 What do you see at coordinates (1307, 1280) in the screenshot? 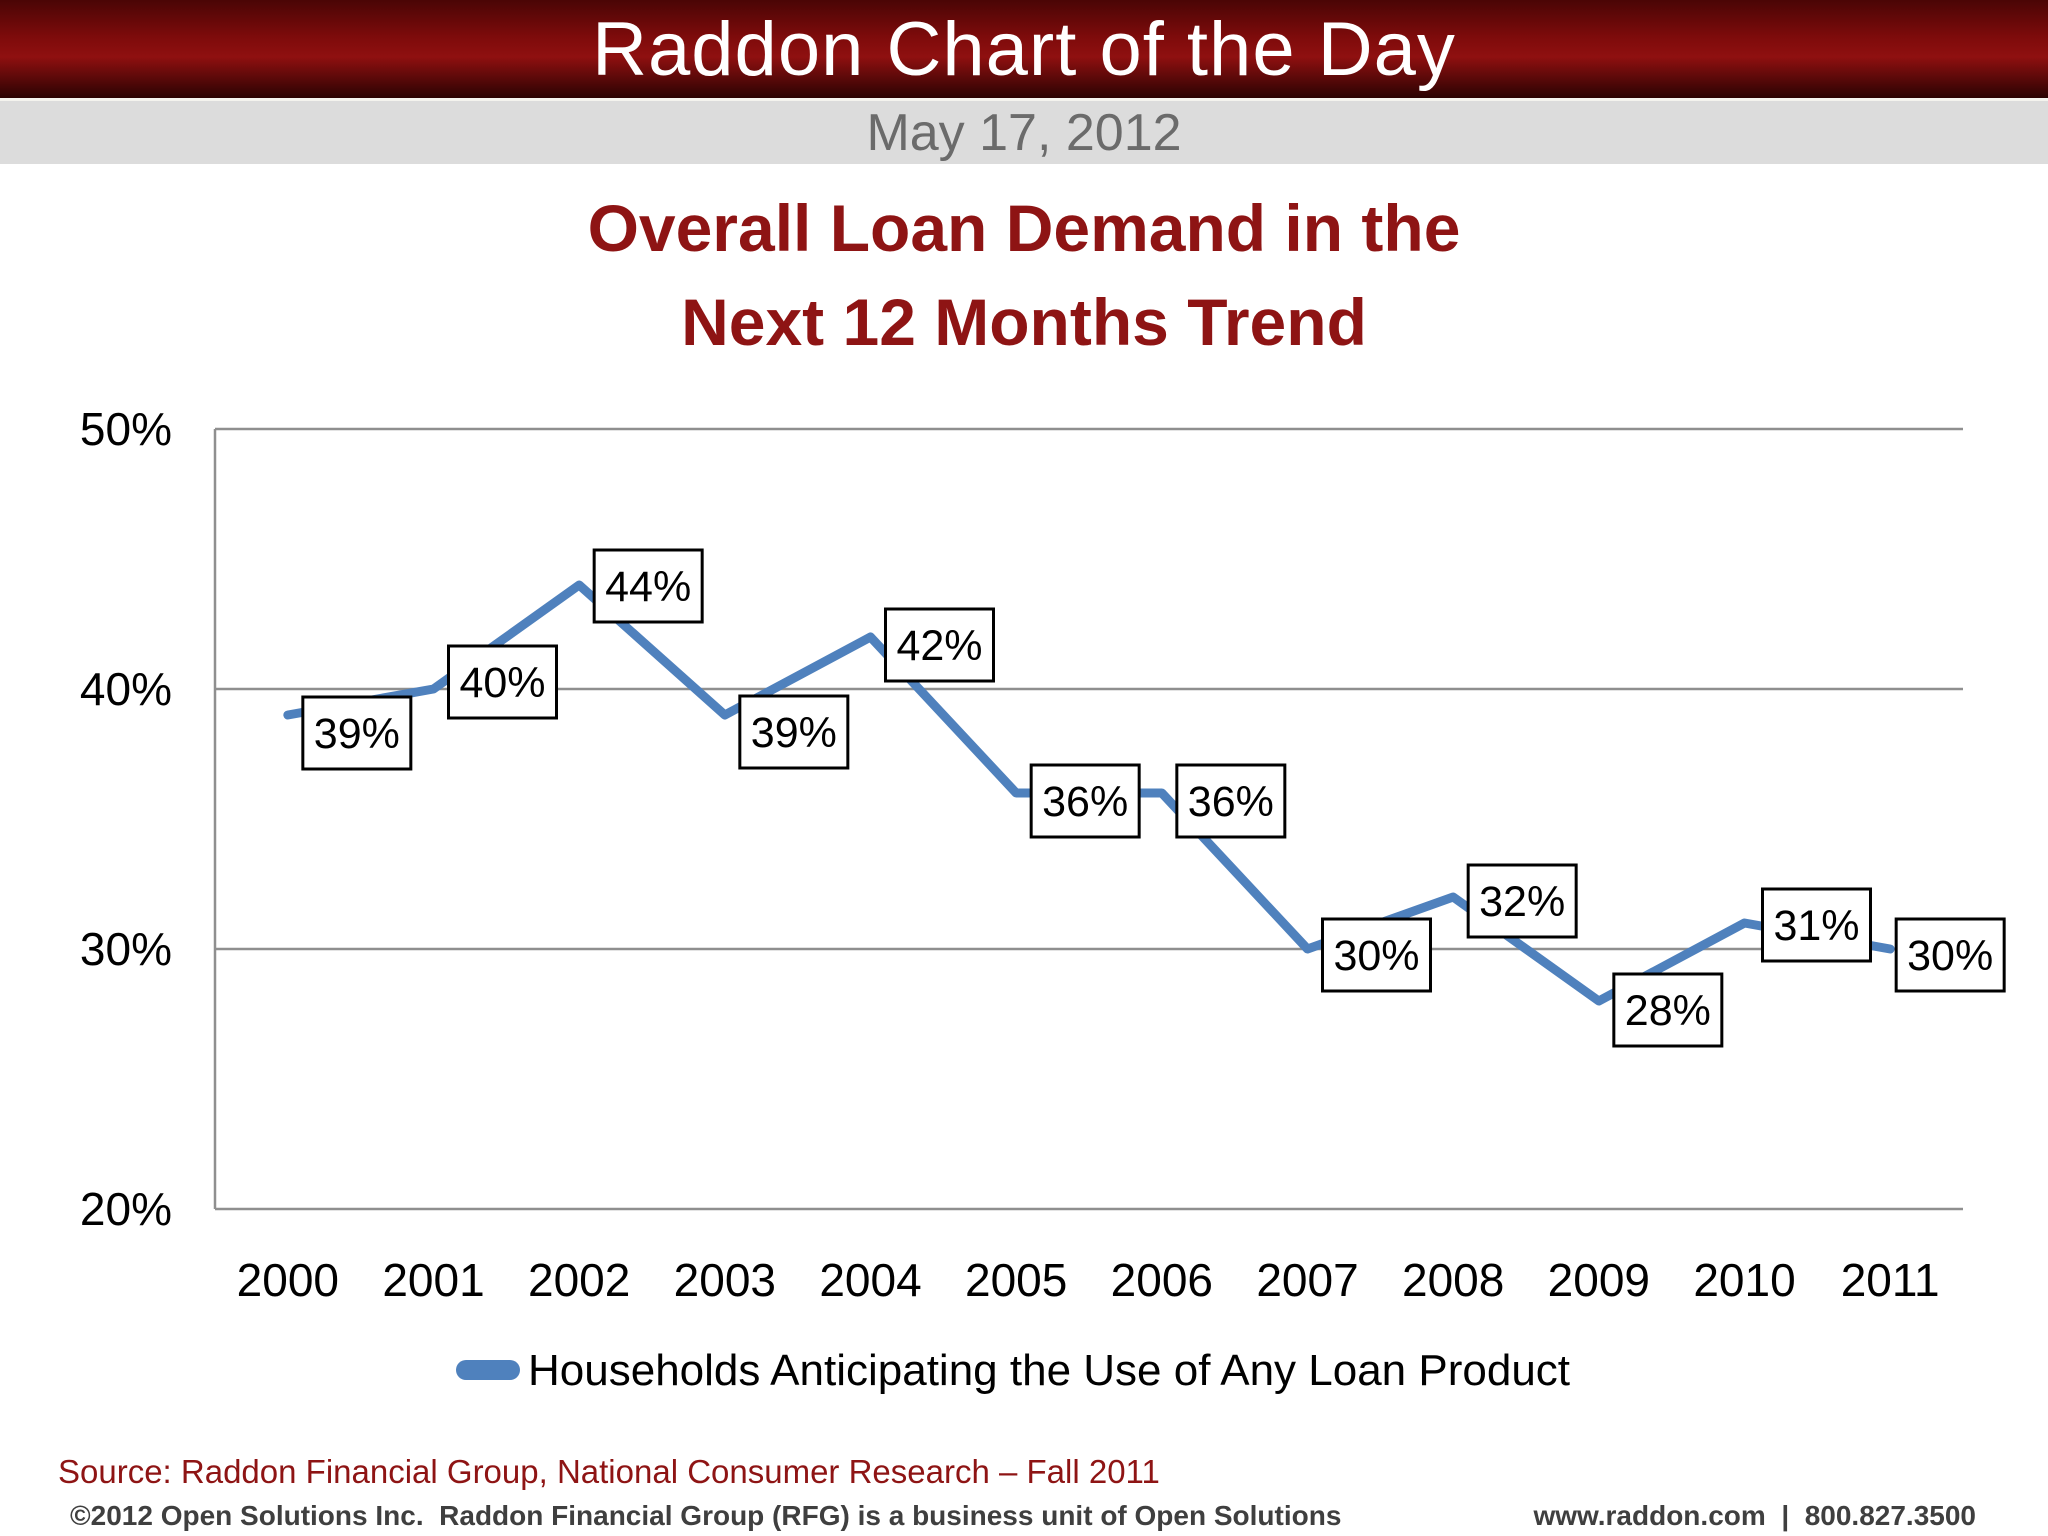
I see `x-axis-tick-label: 2007` at bounding box center [1307, 1280].